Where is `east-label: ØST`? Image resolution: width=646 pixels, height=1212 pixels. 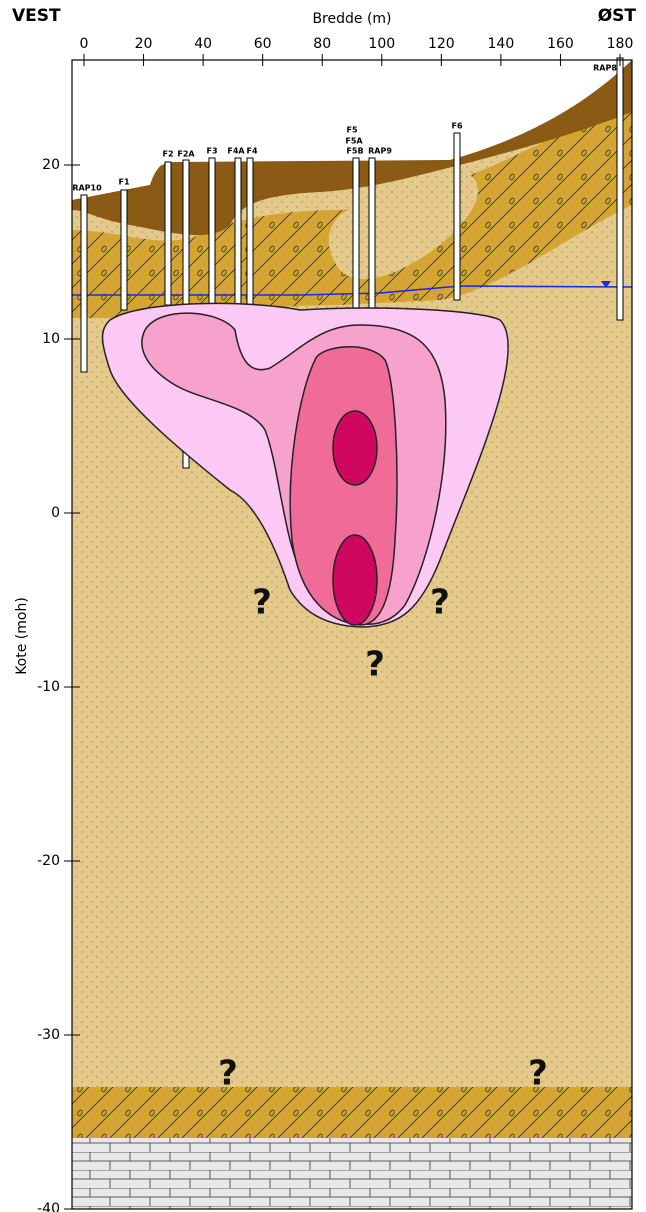
east-label: ØST is located at coordinates (617, 16).